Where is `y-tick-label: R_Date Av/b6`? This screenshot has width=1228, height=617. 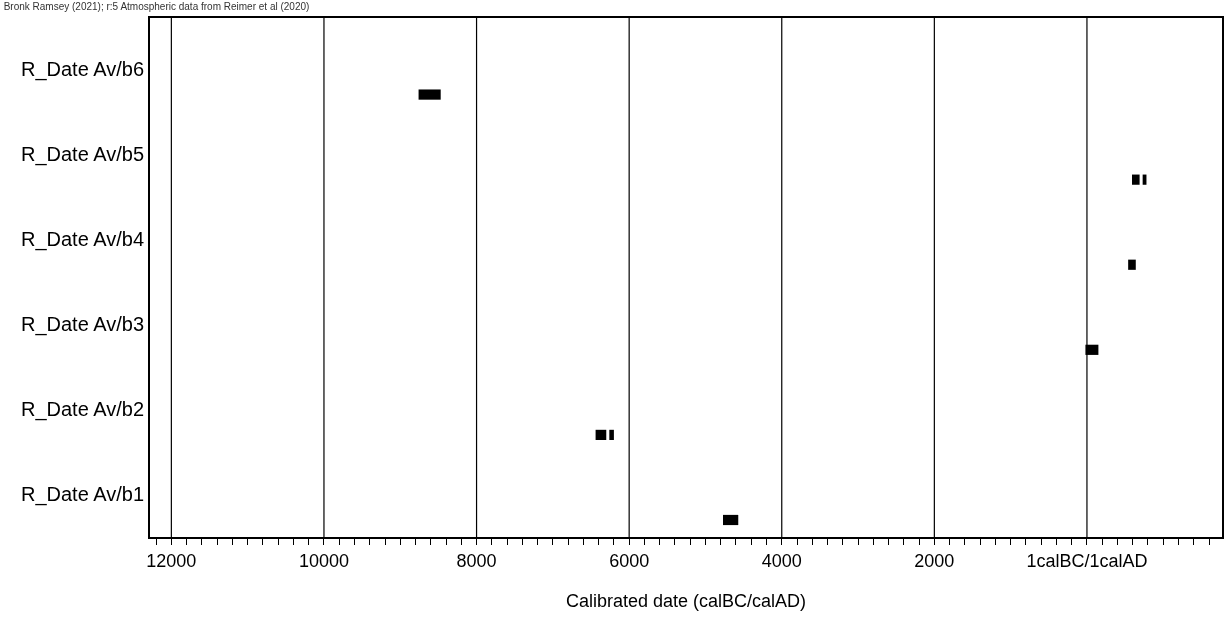
y-tick-label: R_Date Av/b6 is located at coordinates (82, 70).